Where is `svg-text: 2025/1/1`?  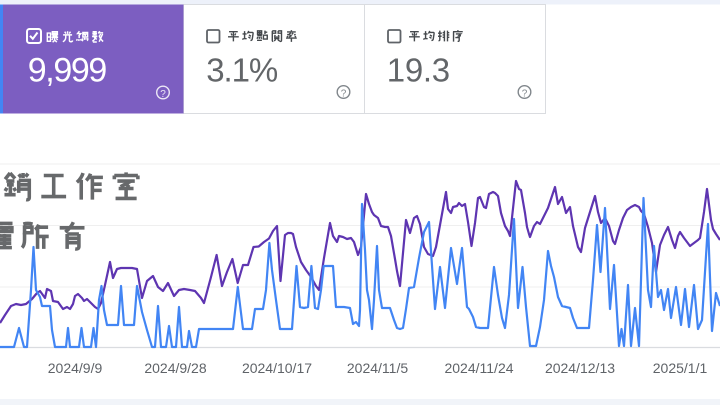 svg-text: 2025/1/1 is located at coordinates (680, 368).